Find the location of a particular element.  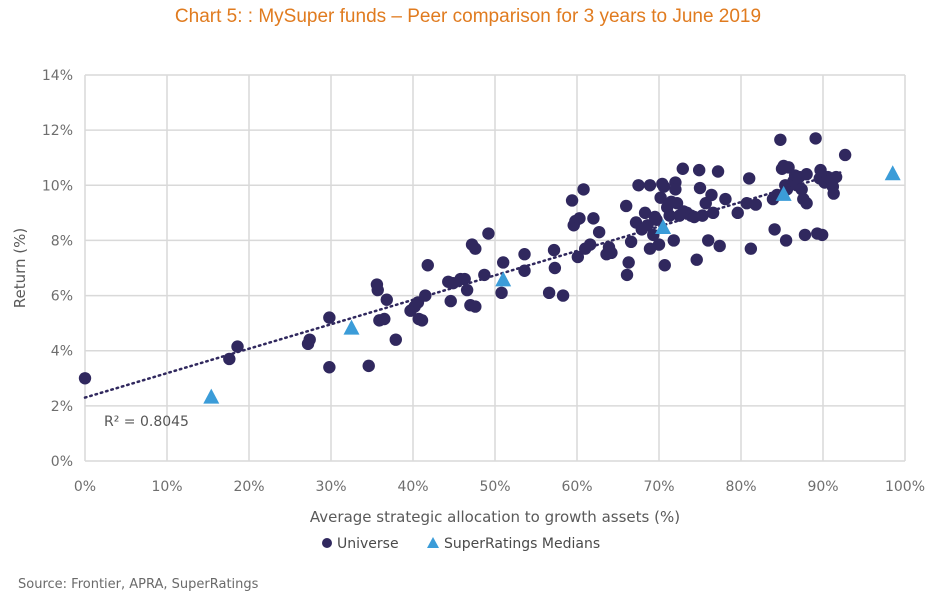

y-axis-ticks: 0% 2% 4% 6% 8% 10% 12% 14% is located at coordinates (57, 269).